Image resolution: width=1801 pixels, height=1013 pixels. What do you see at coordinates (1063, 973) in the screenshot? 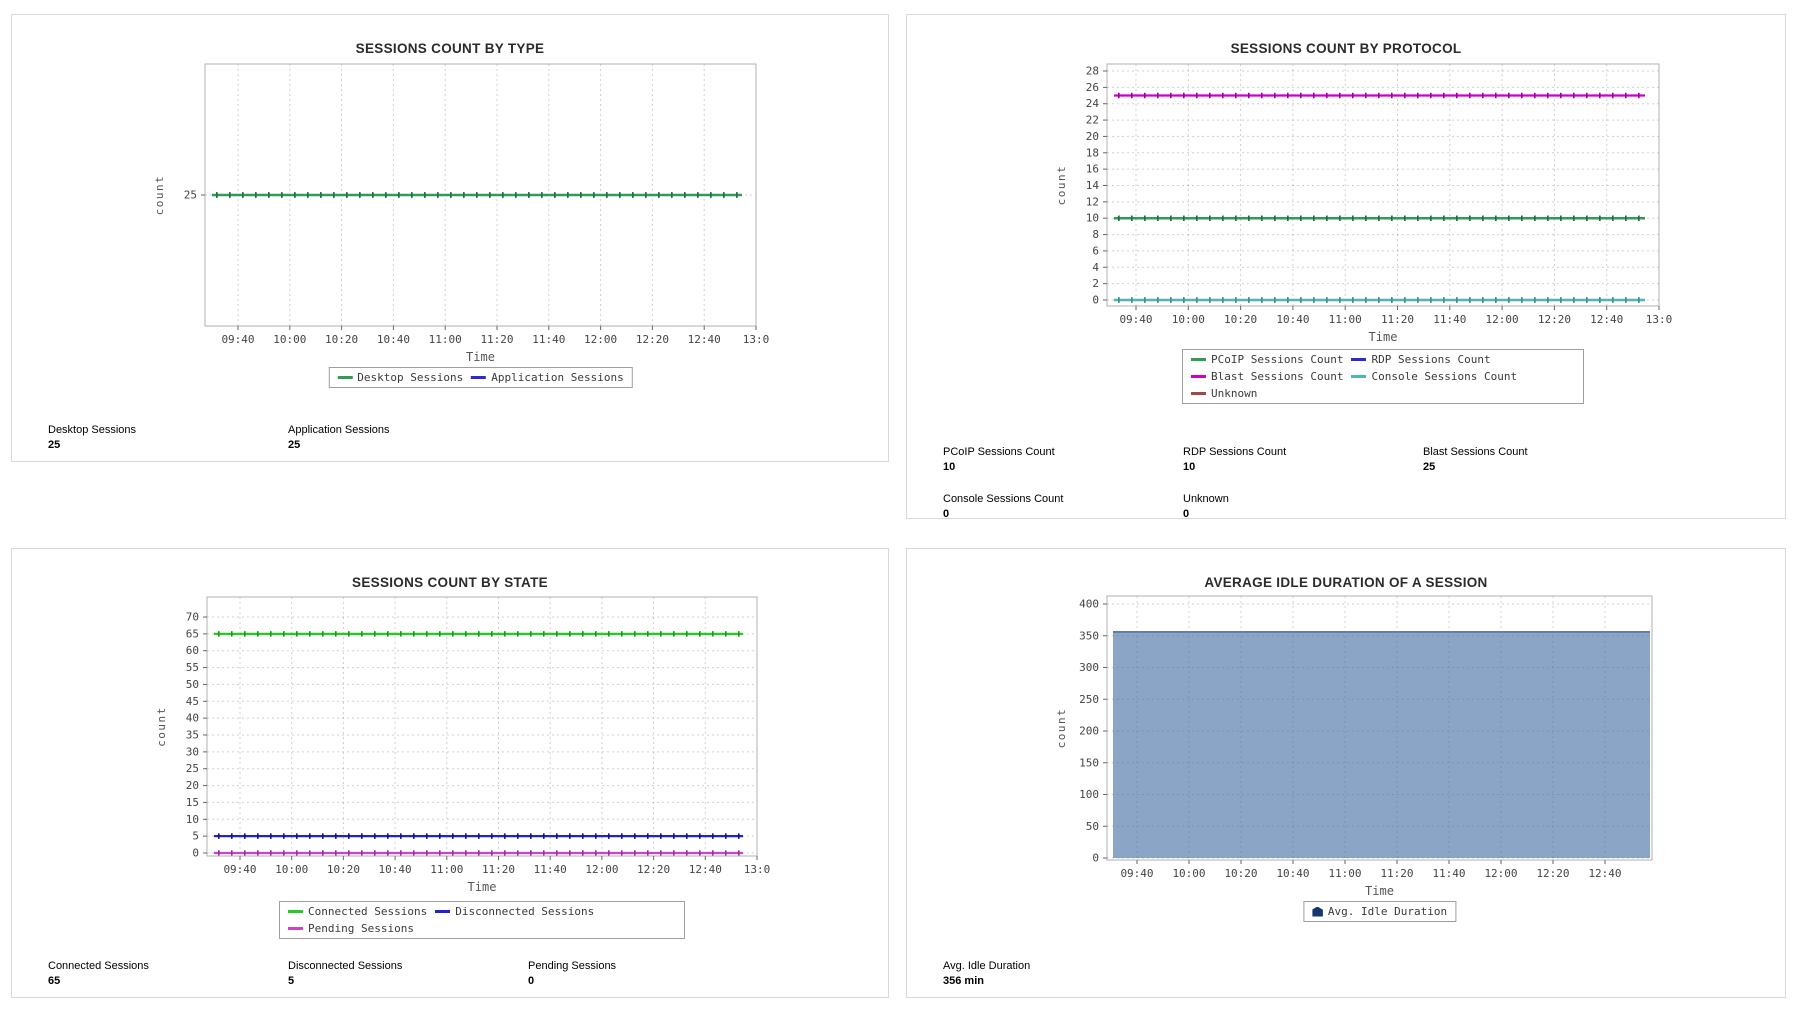
I see `summary-stat: Avg. Idle Duration 356 min` at bounding box center [1063, 973].